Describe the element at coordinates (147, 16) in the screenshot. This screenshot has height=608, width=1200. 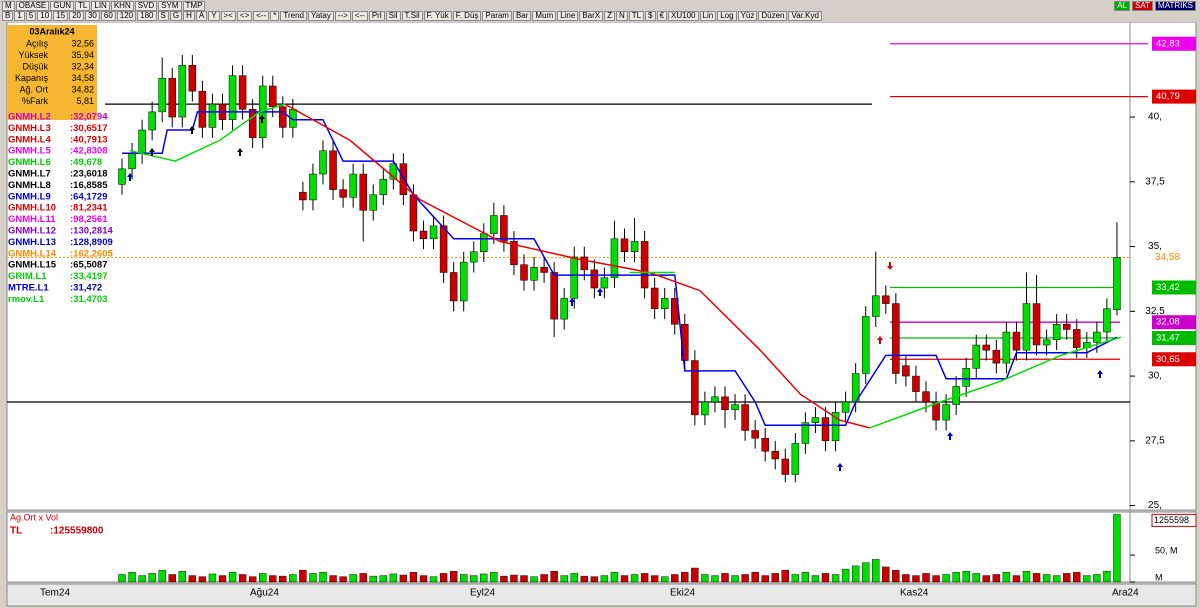
I see `toolbar-button: 180` at that location.